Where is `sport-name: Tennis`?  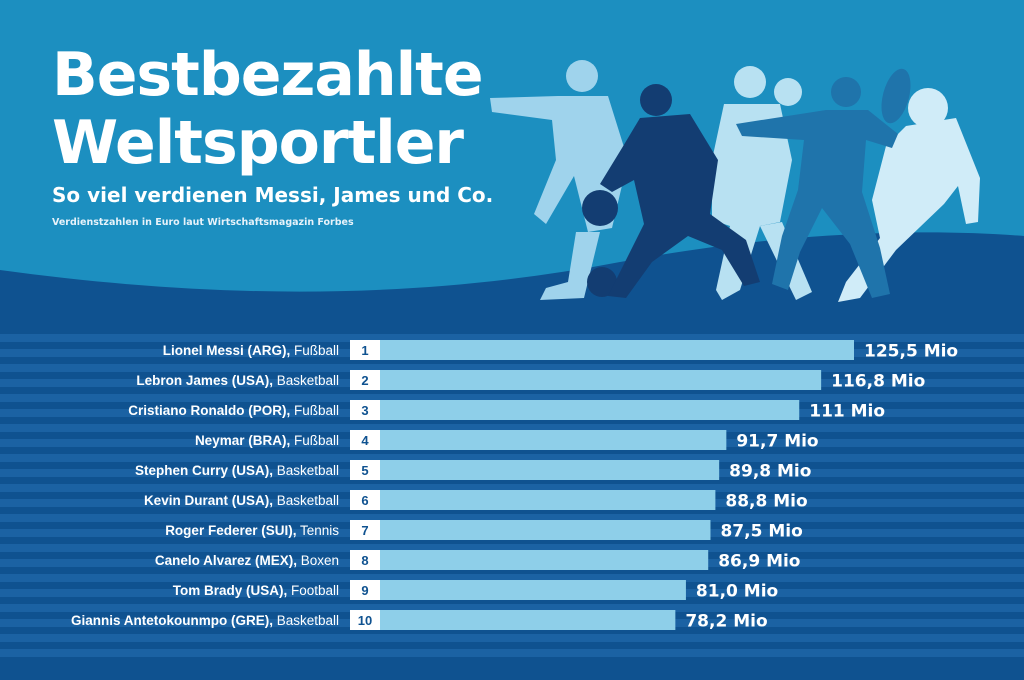
sport-name: Tennis is located at coordinates (317, 530).